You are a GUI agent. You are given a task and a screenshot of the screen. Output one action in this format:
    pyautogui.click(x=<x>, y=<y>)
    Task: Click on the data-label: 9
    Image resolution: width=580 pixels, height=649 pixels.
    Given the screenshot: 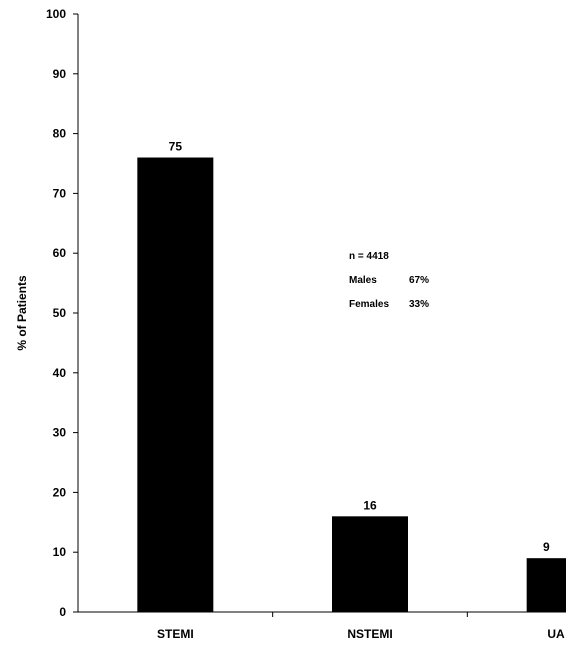 What is the action you would take?
    pyautogui.click(x=546, y=547)
    